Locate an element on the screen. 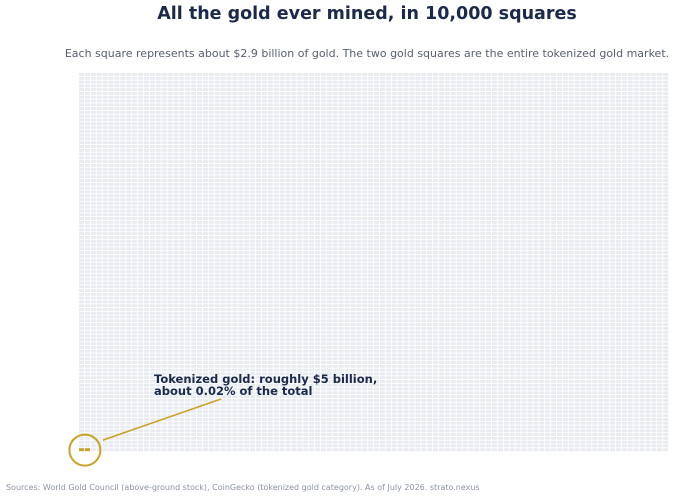  annotation-leader-line is located at coordinates (162, 419).